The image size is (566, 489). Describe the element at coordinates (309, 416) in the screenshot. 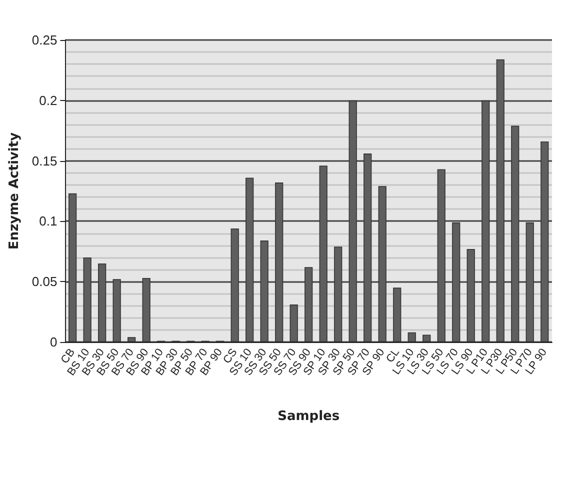

I see `x-axis-title: Samples` at that location.